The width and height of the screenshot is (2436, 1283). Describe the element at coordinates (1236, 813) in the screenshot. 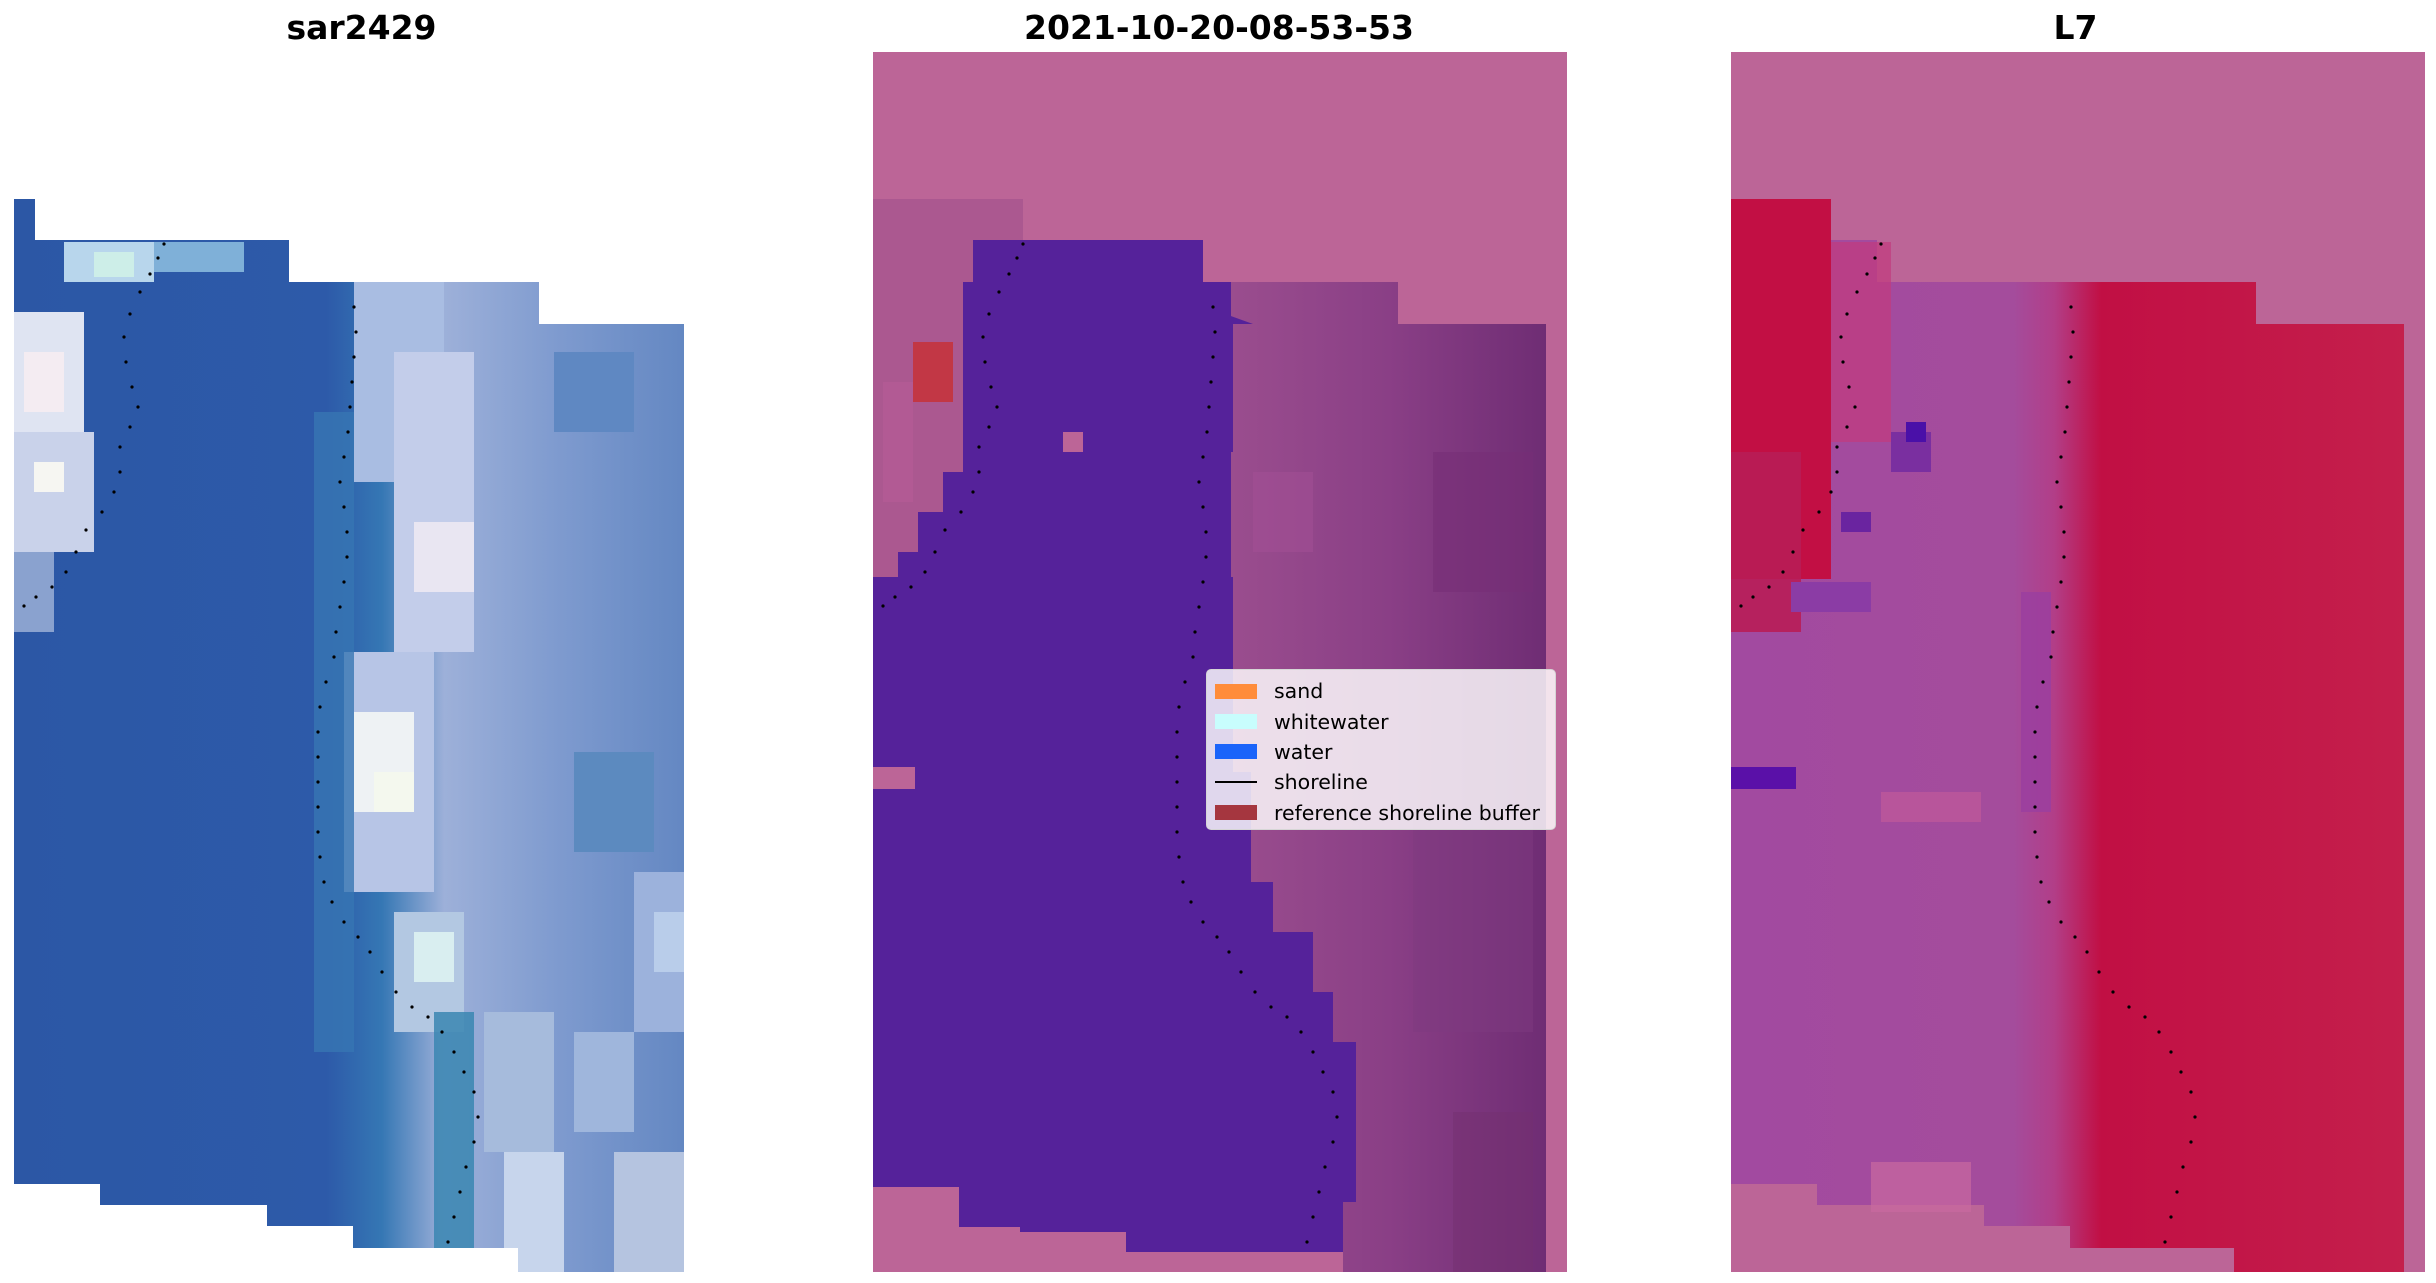

I see `legend-swatch-reference-shoreline-buffer` at that location.